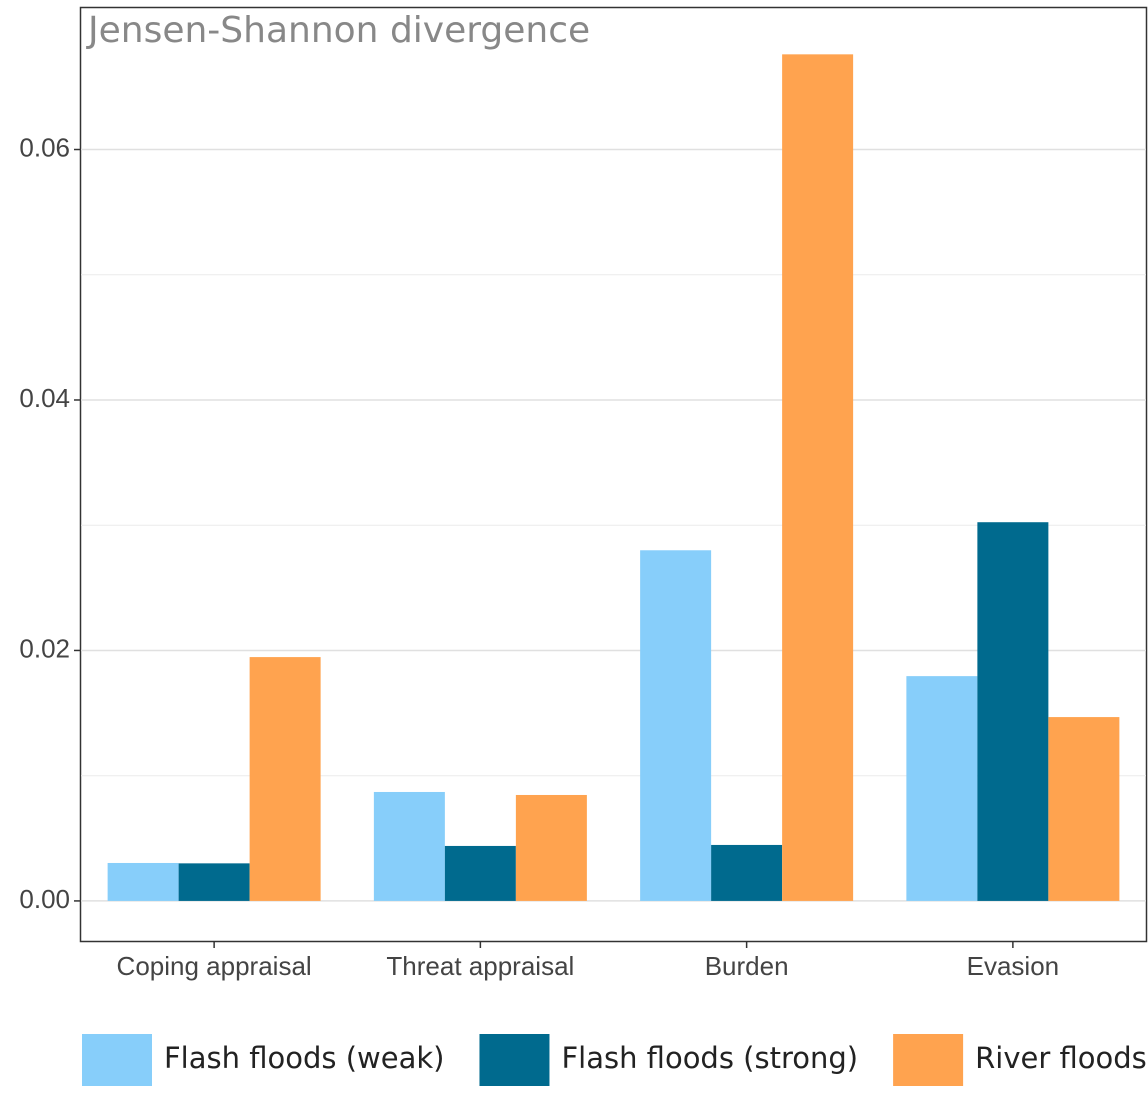 This screenshot has width=1148, height=1093. I want to click on y-tick-label: 0.04, so click(44, 398).